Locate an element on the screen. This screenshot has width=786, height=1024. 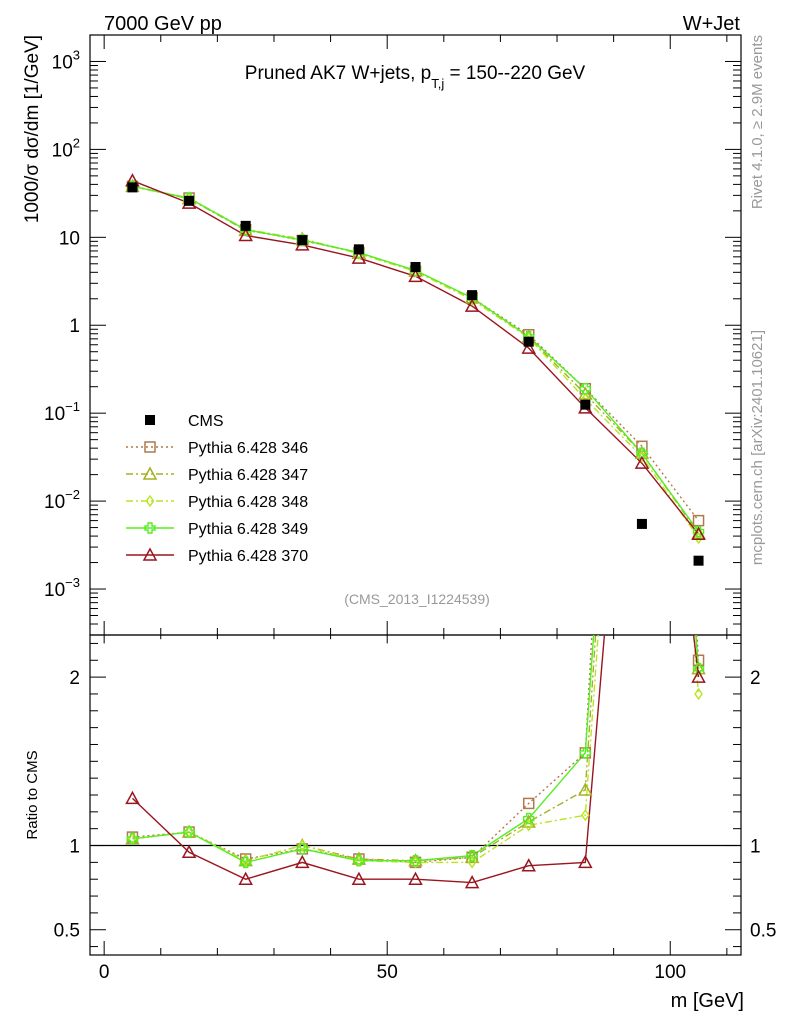
plot-title: Pruned AK7 W+jets, pT,j = 150--220 GeV is located at coordinates (415, 77).